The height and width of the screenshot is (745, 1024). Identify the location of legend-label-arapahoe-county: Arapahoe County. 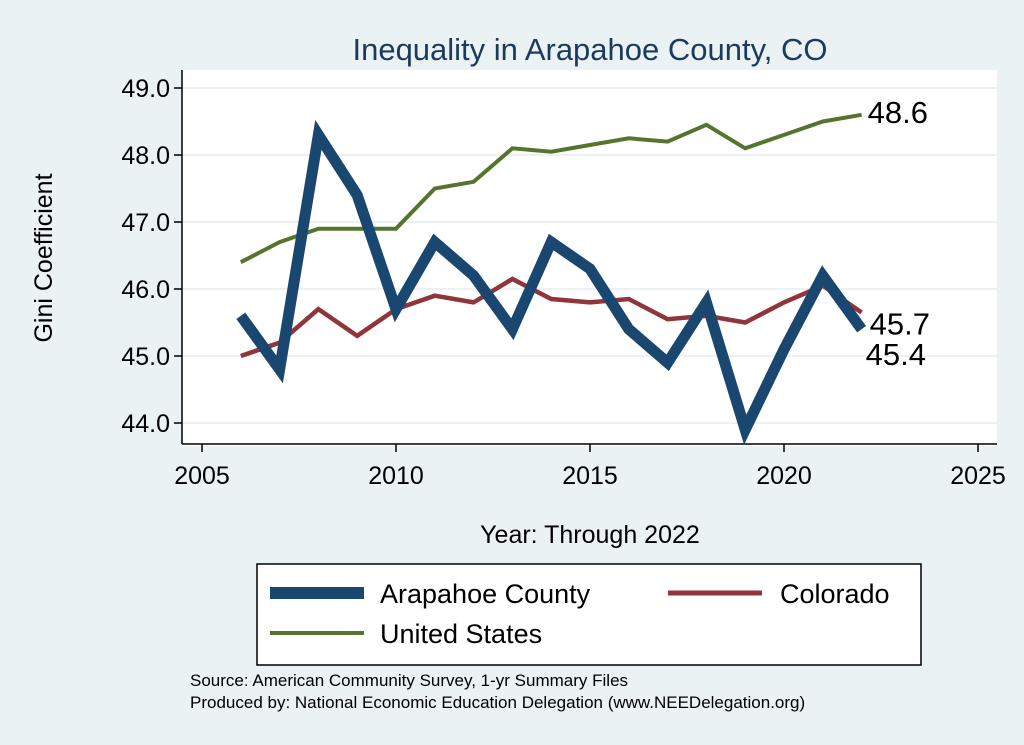
(485, 594).